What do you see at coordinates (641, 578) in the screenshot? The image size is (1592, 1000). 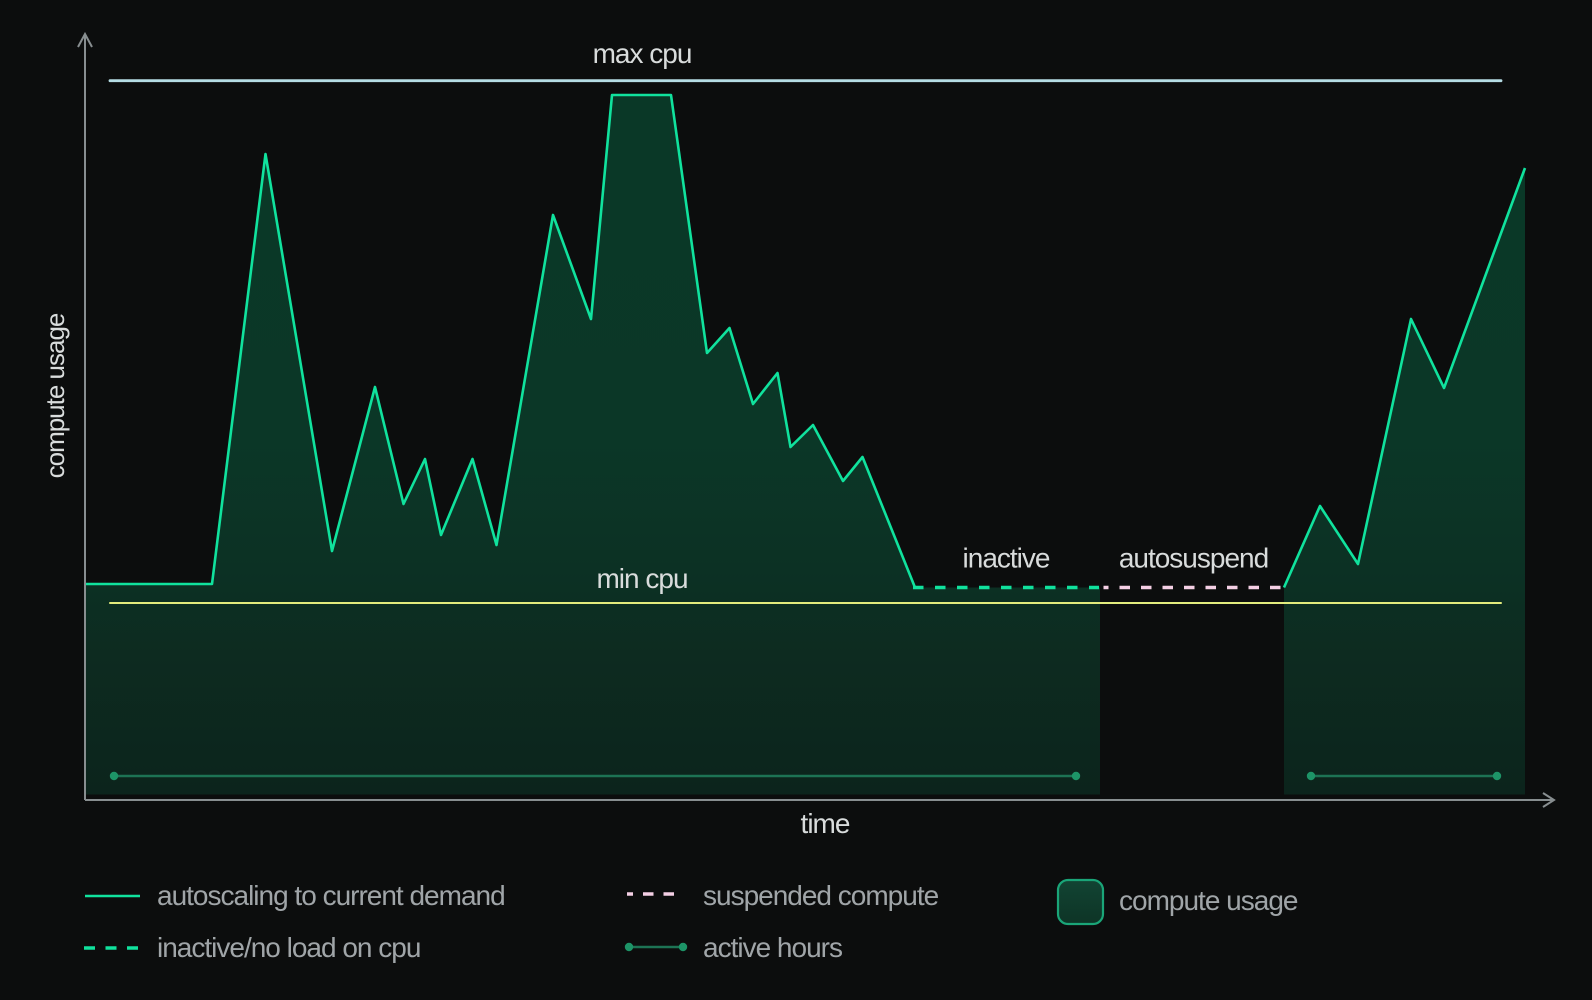 I see `svg-text: min cpu` at bounding box center [641, 578].